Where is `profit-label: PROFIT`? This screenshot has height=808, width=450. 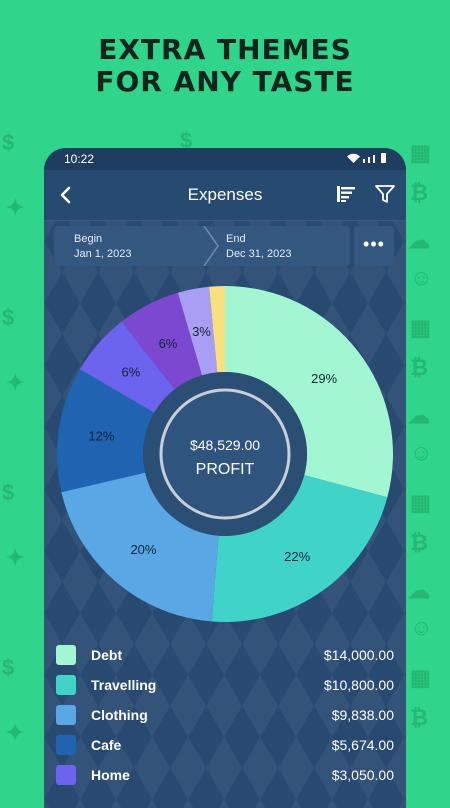 profit-label: PROFIT is located at coordinates (225, 469).